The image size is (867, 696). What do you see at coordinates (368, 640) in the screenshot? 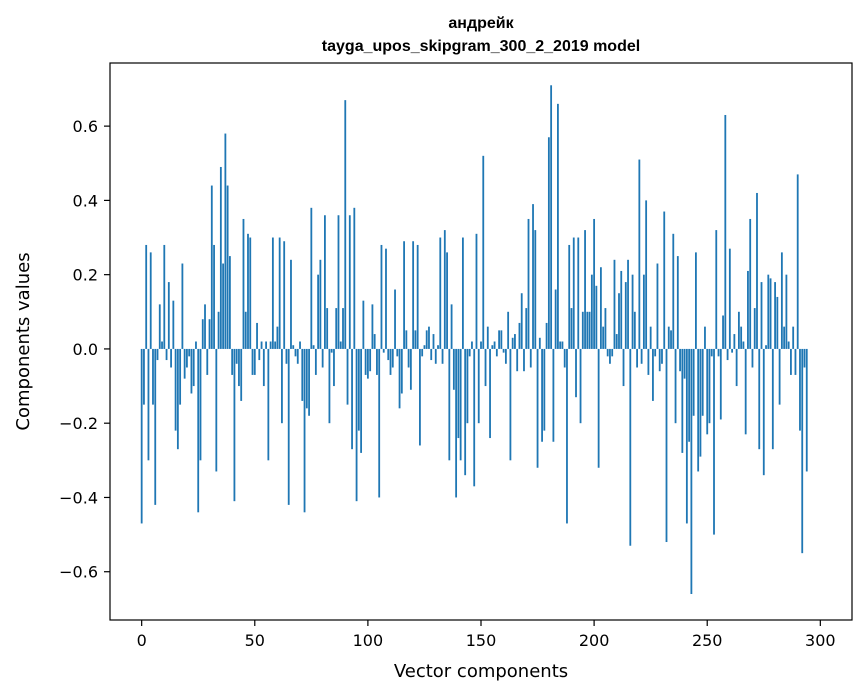
I see `x-tick-label: 100` at bounding box center [368, 640].